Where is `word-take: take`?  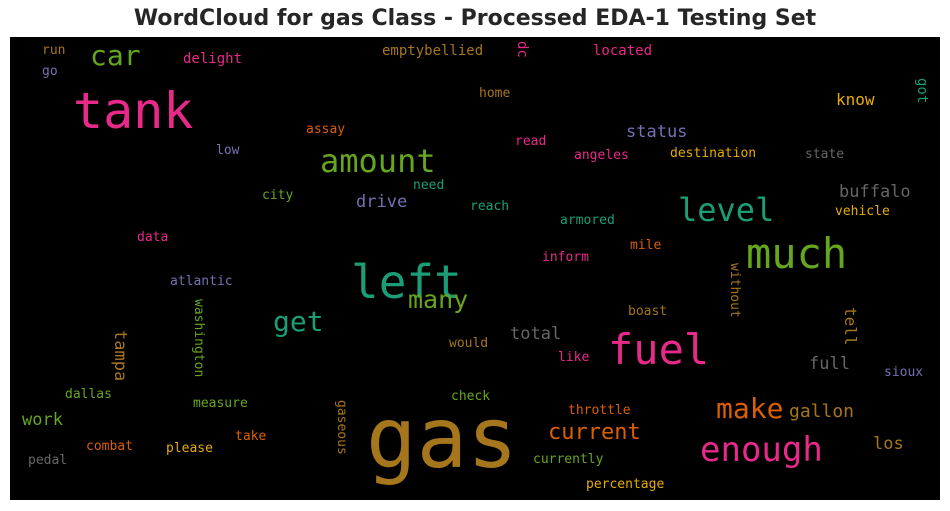
word-take: take is located at coordinates (251, 436).